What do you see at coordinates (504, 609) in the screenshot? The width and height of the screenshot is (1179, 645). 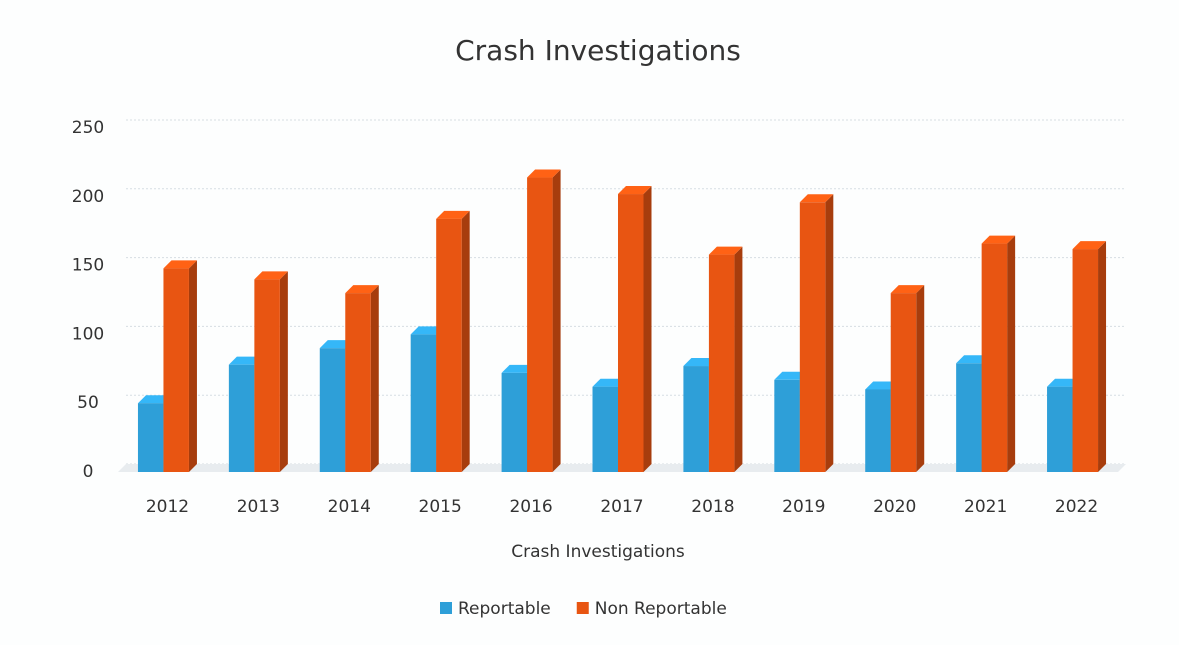 I see `legend-label: Reportable` at bounding box center [504, 609].